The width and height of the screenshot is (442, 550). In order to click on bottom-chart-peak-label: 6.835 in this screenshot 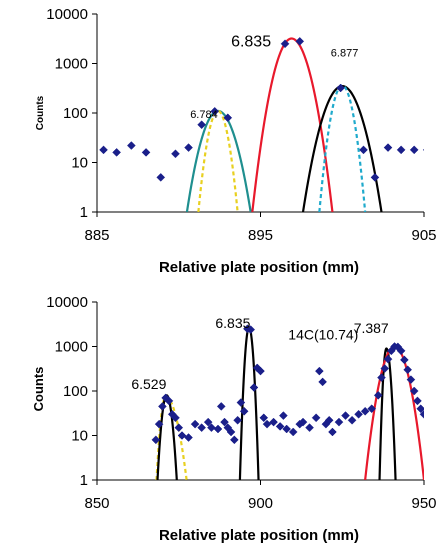, I will do `click(232, 323)`.